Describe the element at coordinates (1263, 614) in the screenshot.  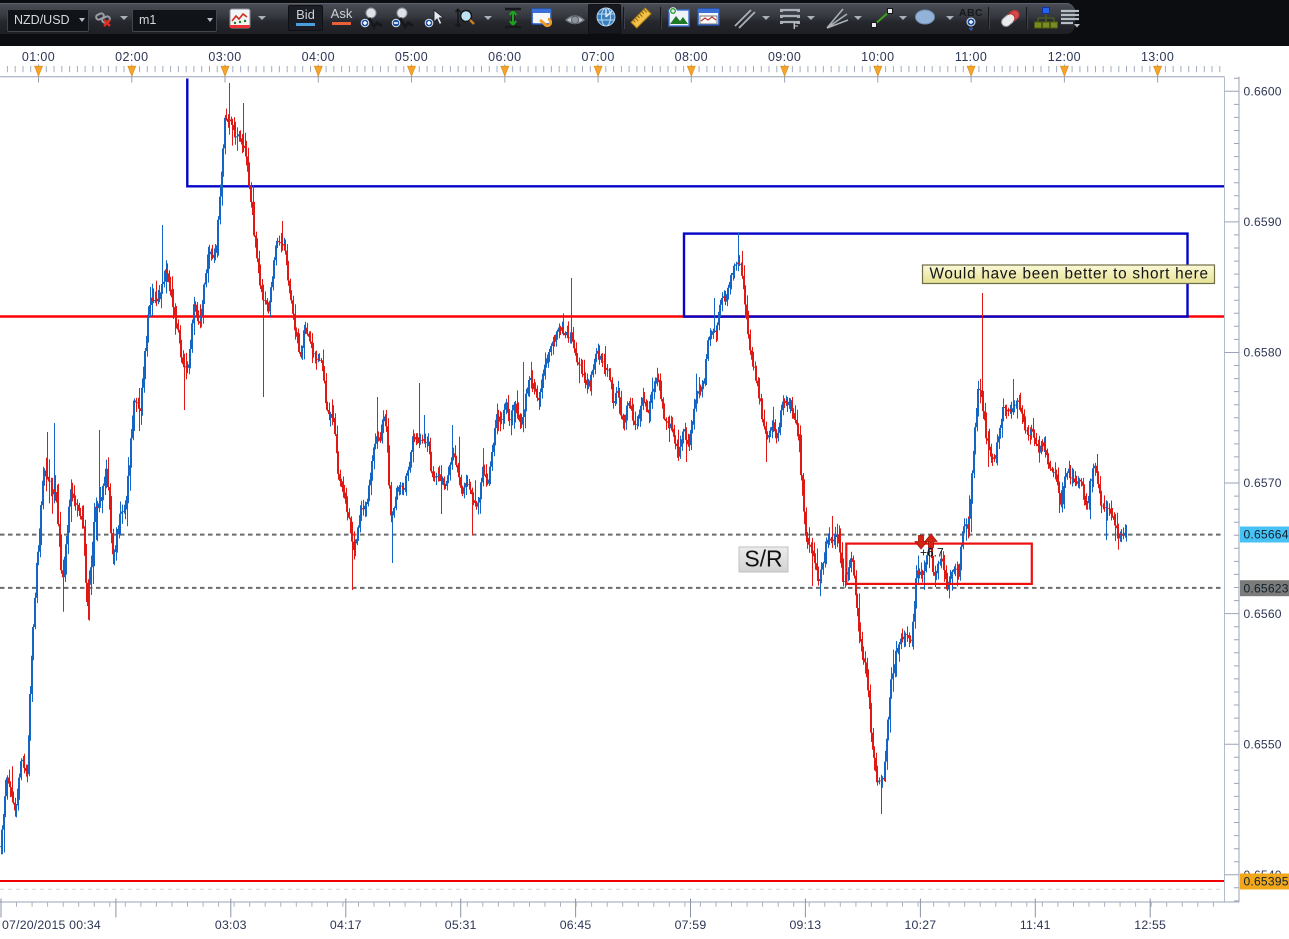
I see `svg-text: 0.6560` at that location.